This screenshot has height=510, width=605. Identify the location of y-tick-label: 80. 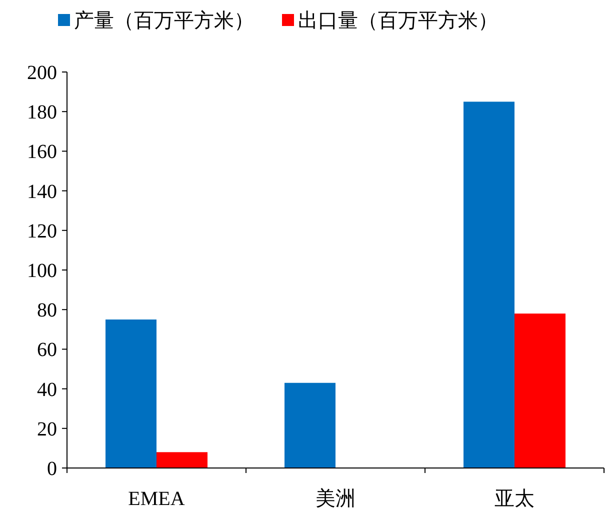
(47, 311).